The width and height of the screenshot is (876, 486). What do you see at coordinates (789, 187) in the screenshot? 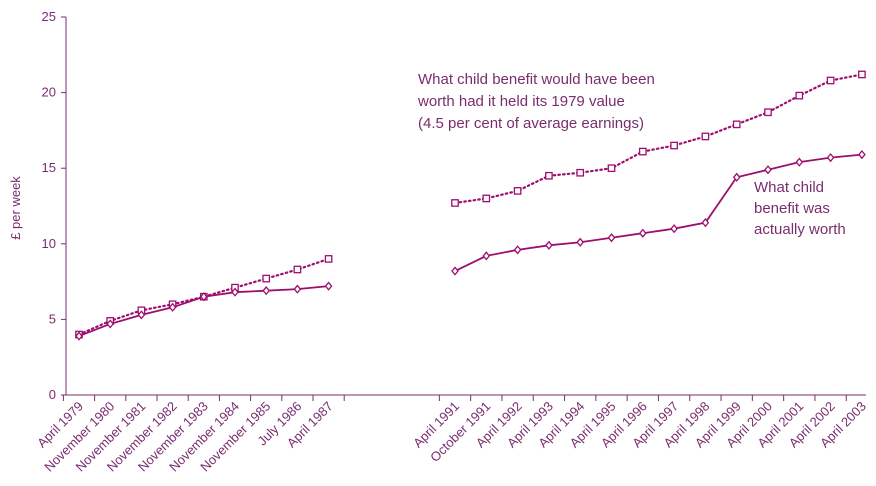
I see `annotation-line: What child` at bounding box center [789, 187].